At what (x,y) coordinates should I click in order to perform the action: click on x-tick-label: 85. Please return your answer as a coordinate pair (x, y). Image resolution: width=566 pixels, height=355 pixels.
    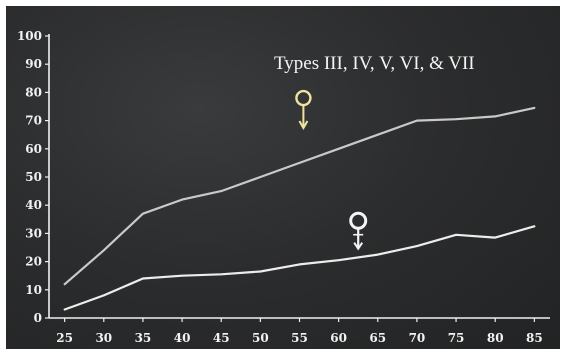
    Looking at the image, I should click on (534, 338).